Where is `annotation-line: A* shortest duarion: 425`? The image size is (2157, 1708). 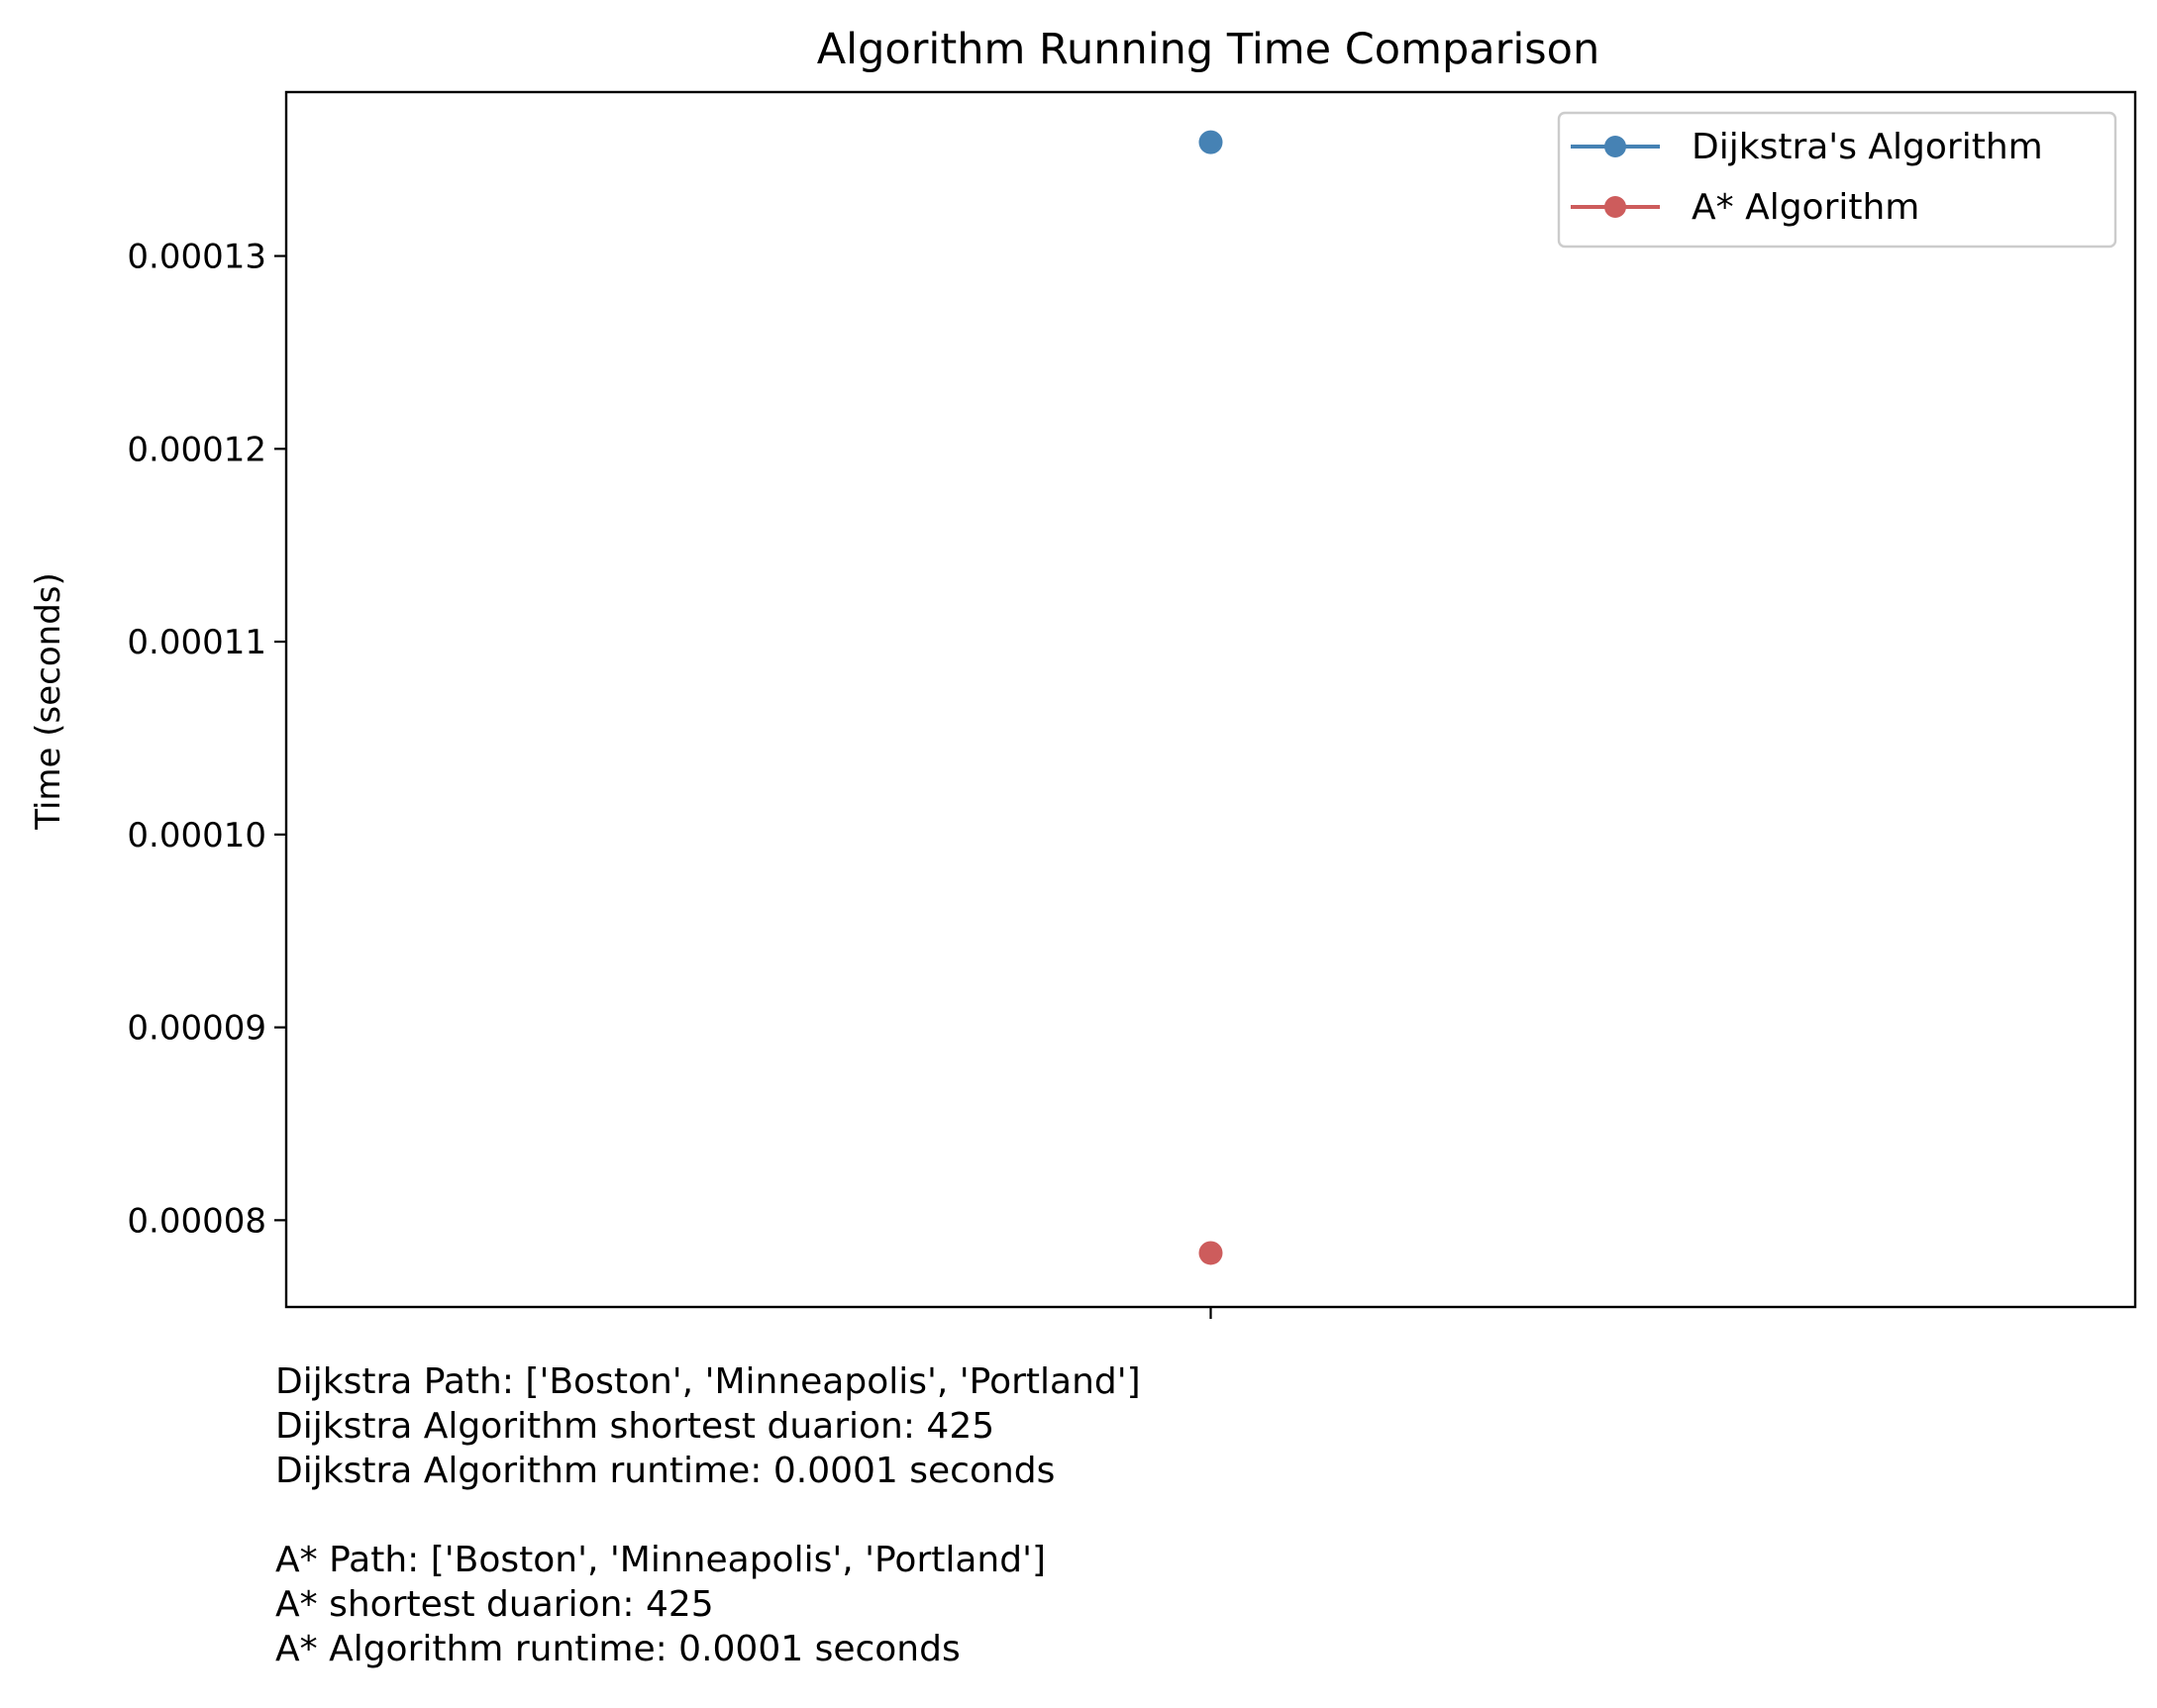
annotation-line: A* shortest duarion: 425 is located at coordinates (494, 1604).